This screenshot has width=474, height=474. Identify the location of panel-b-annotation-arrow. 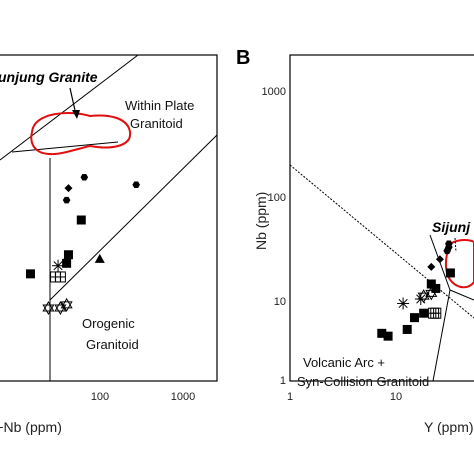
(455, 245).